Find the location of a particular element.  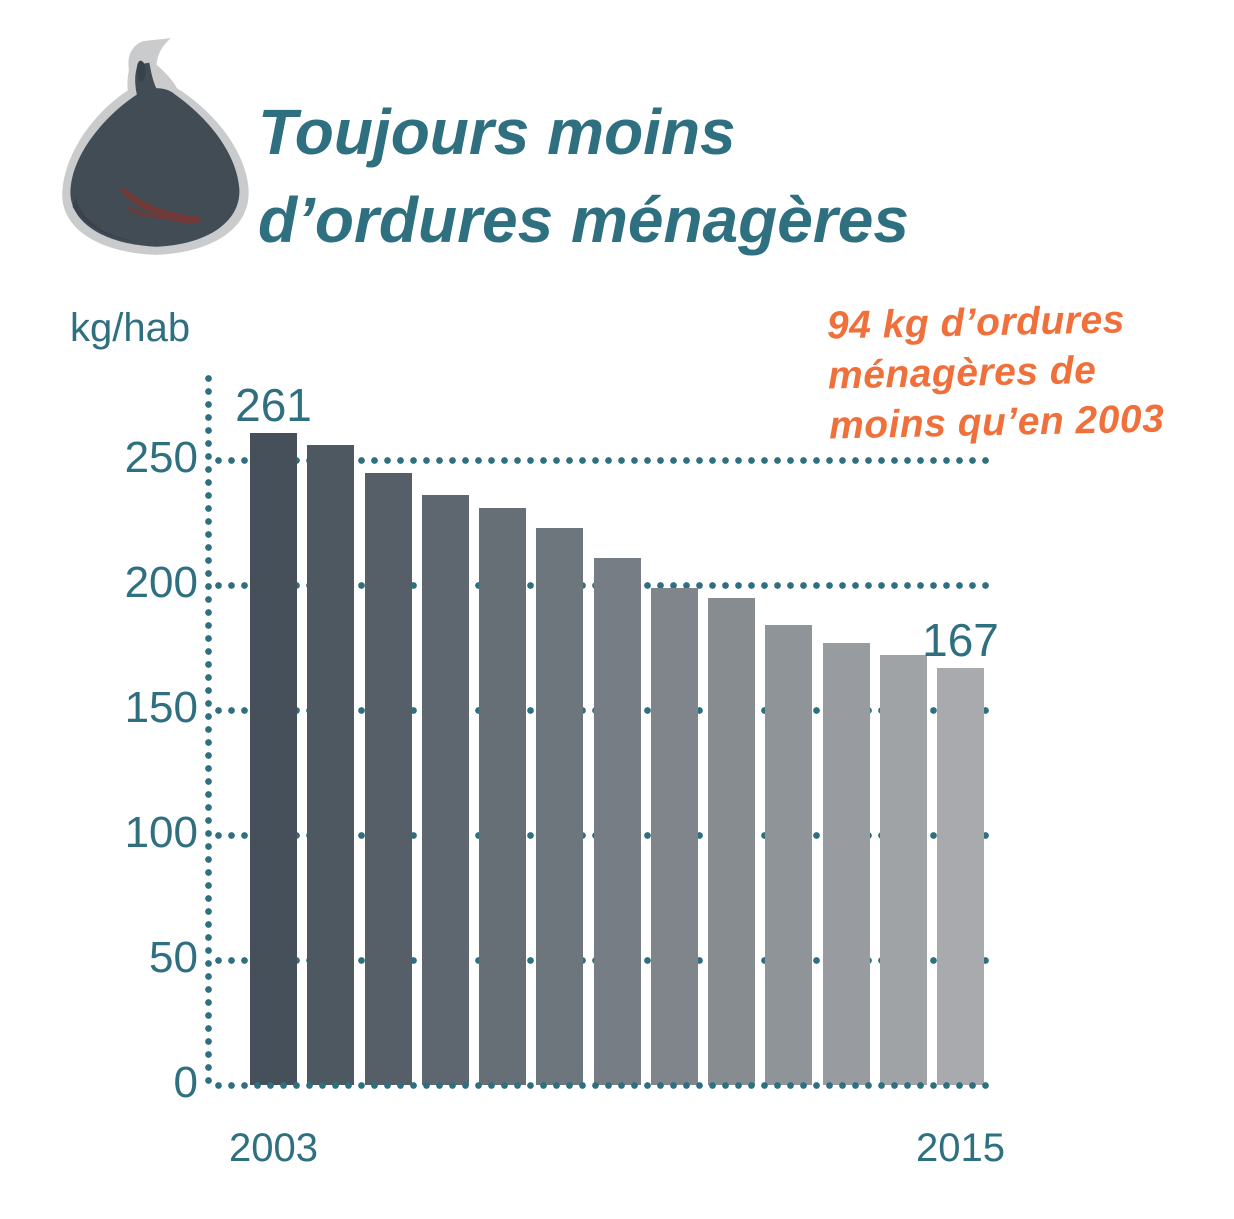

x-axis-label-2003: 2003 is located at coordinates (273, 1148).